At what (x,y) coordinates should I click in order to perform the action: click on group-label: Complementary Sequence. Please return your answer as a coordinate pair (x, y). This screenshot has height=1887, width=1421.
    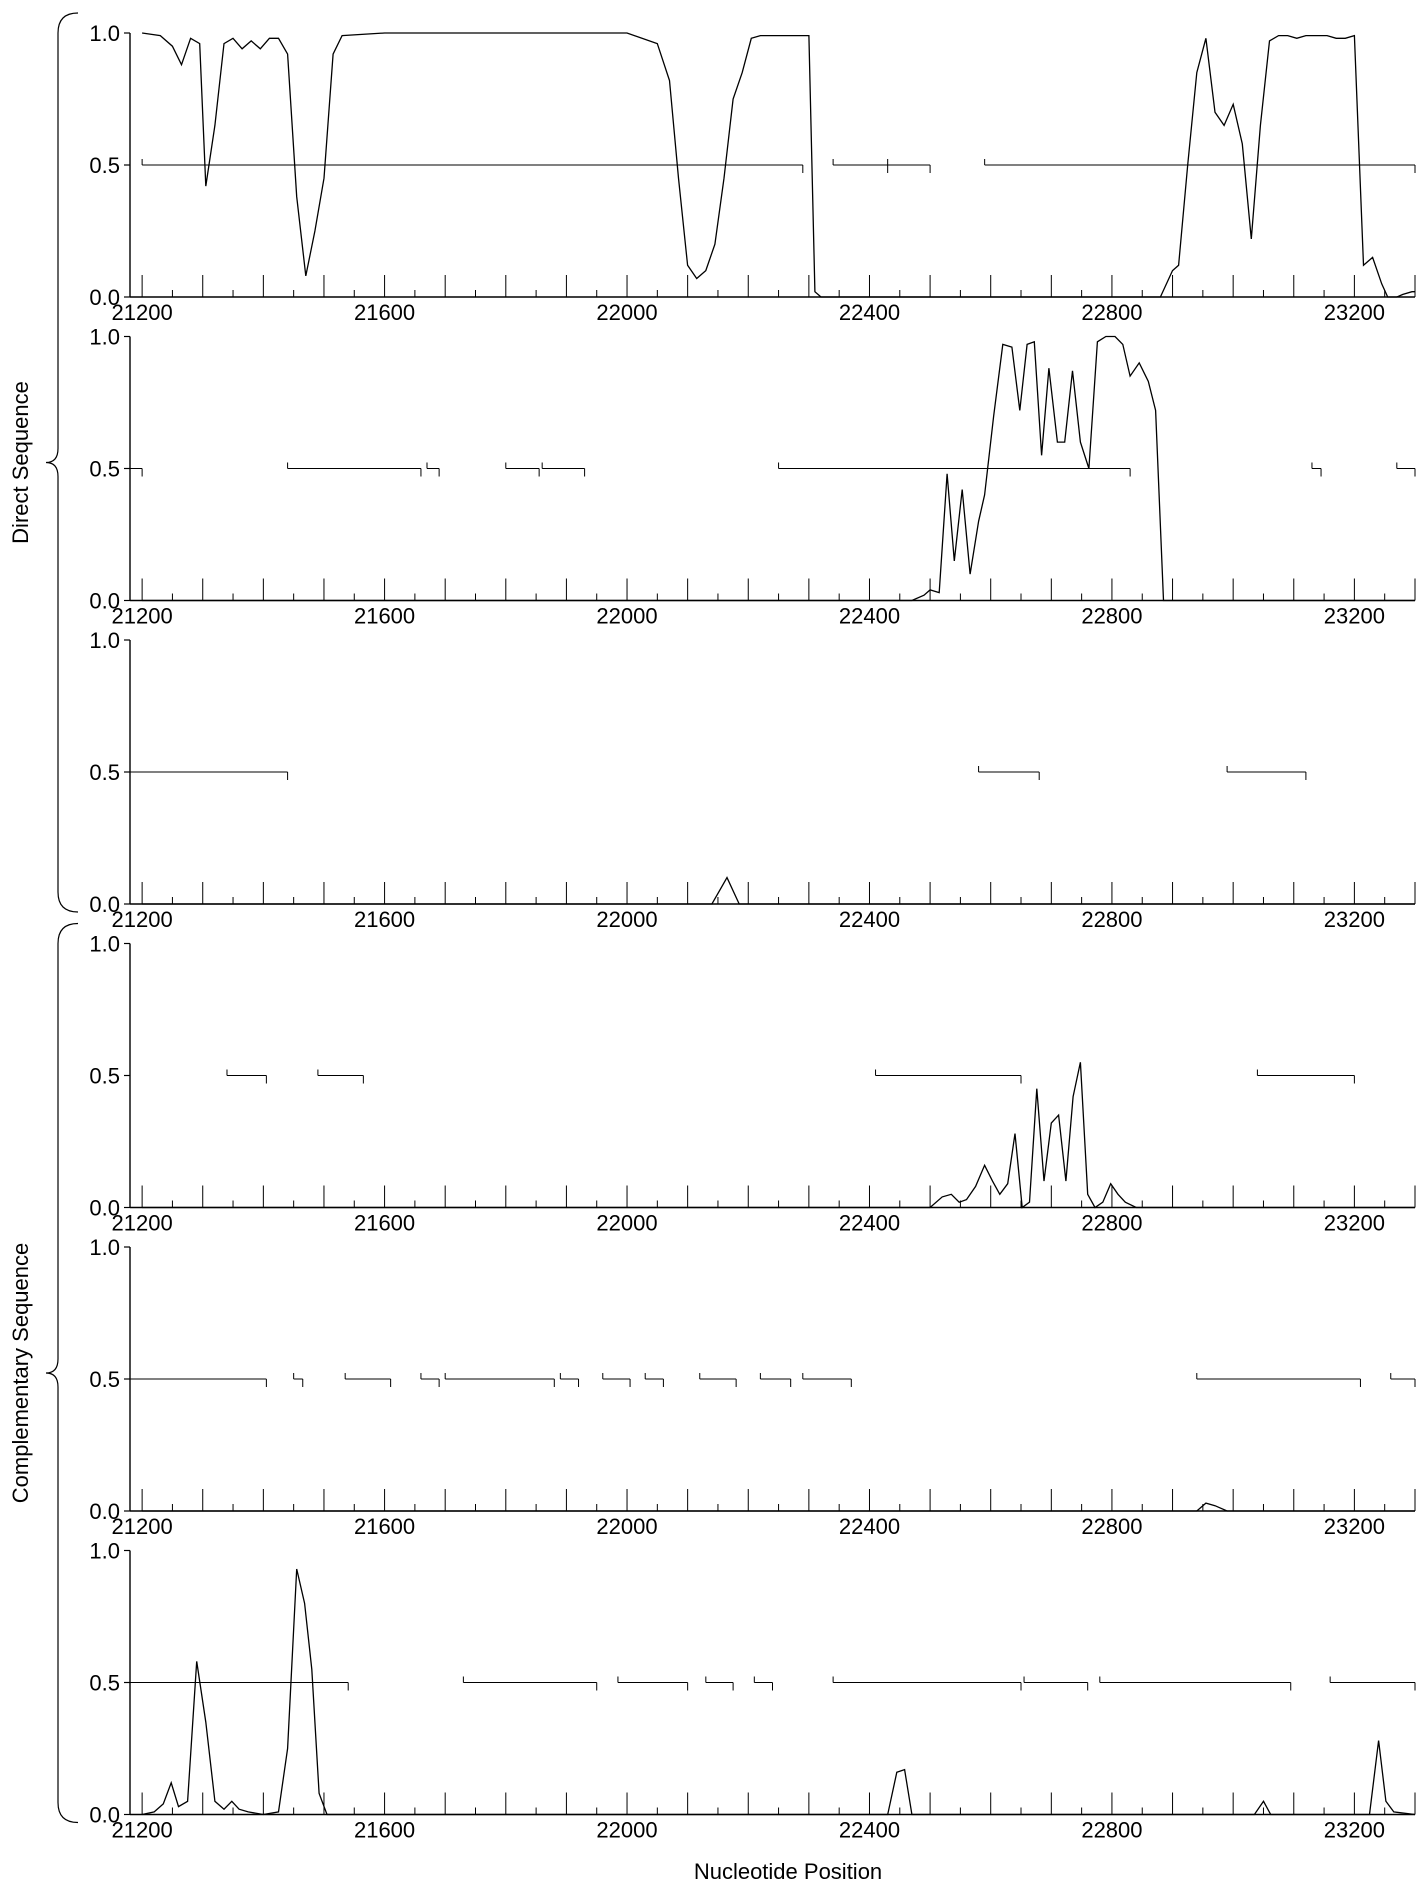
    Looking at the image, I should click on (20, 1373).